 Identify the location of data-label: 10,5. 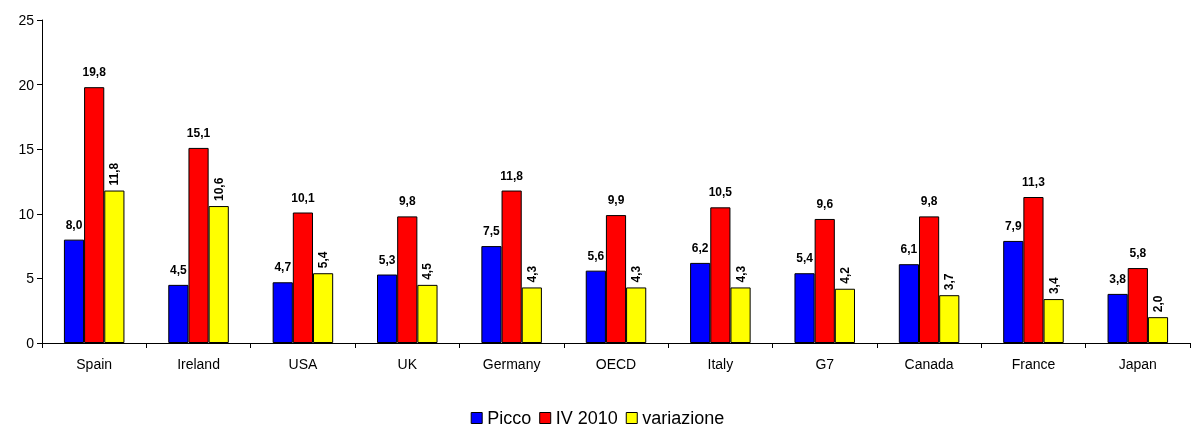
(720, 192).